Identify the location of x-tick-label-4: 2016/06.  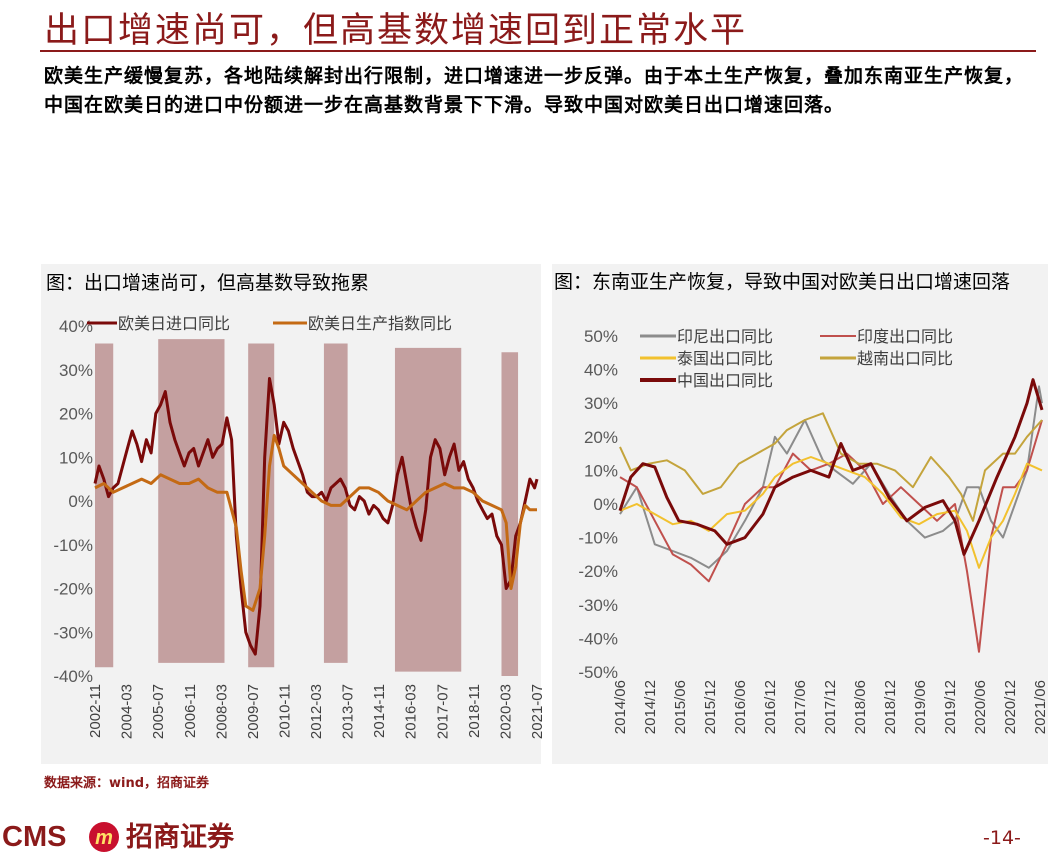
(740, 707).